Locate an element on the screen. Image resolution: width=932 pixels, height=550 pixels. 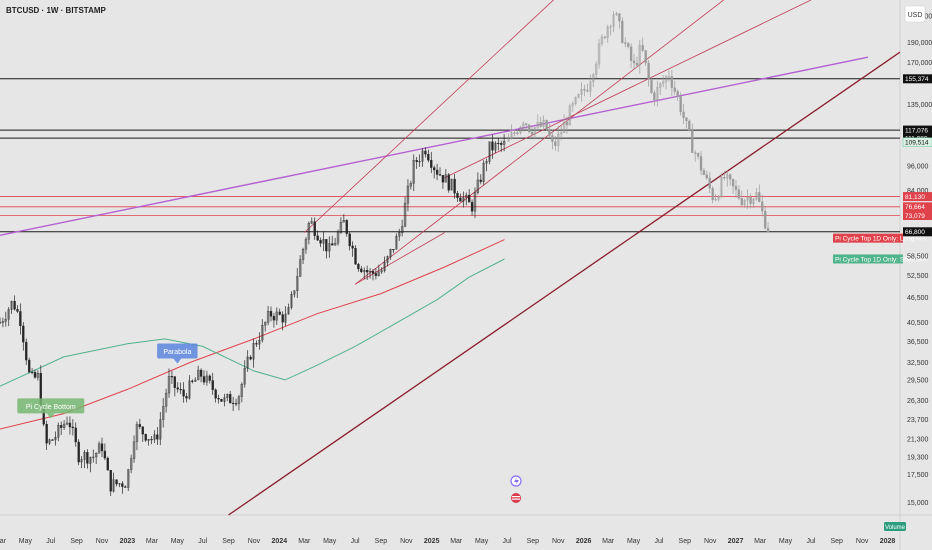
note-box is located at coordinates (51, 406).